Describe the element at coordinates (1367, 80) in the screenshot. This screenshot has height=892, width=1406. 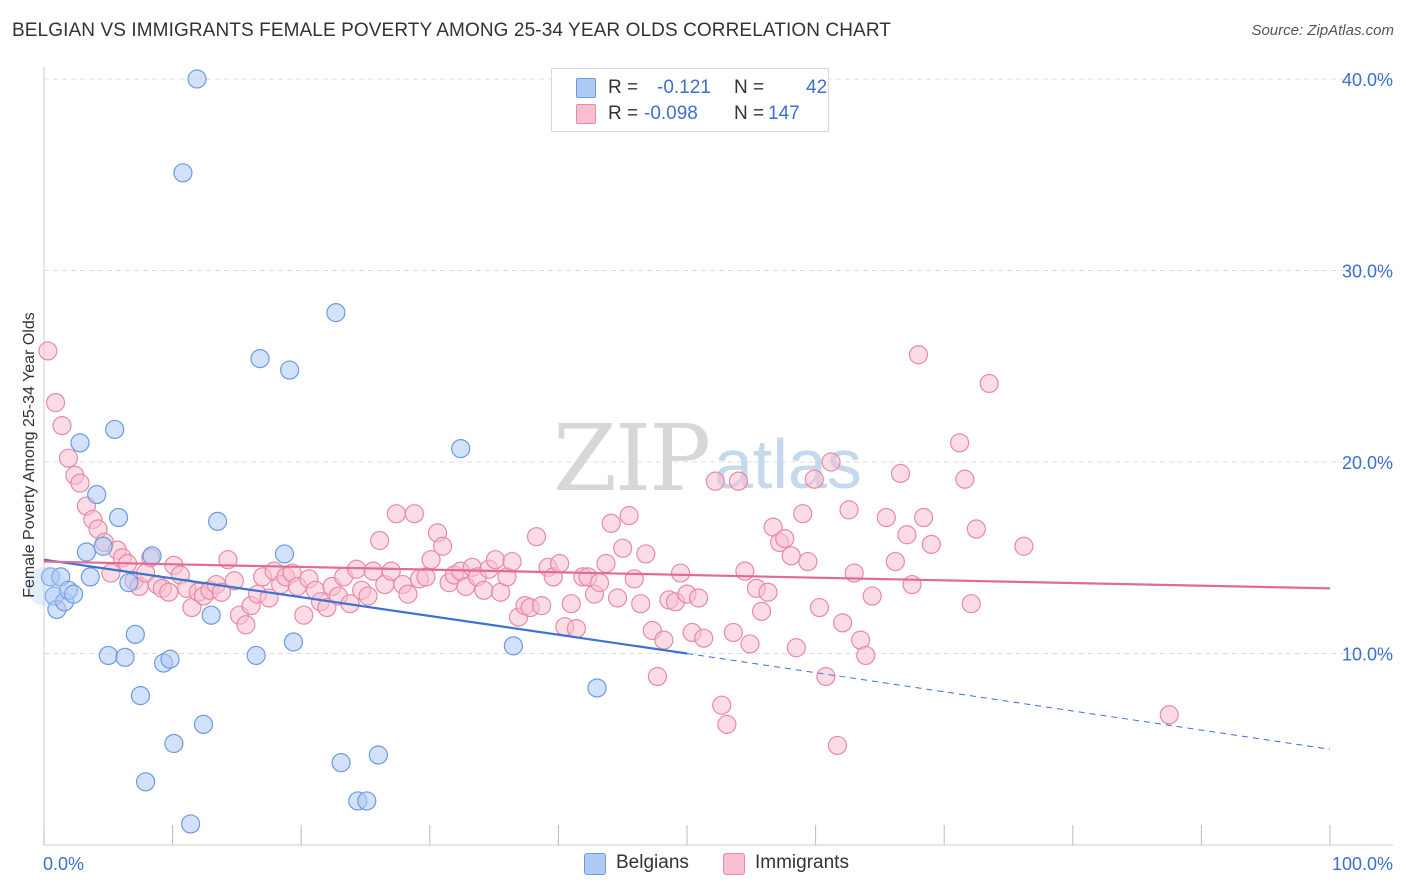
I see `y-tick-label: 40.0%` at that location.